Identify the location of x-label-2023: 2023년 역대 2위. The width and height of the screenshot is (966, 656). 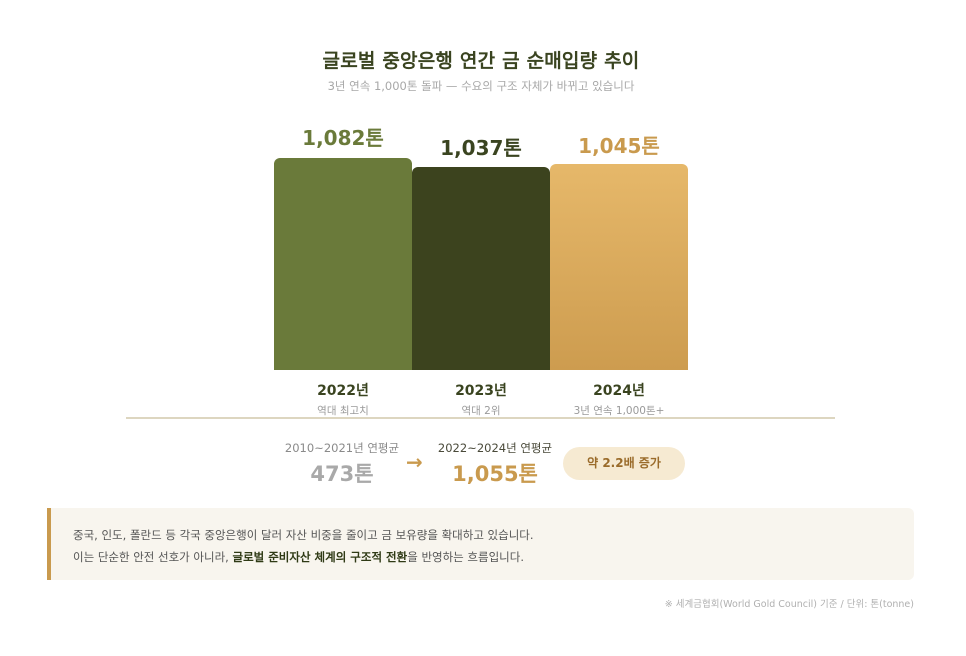
(481, 399).